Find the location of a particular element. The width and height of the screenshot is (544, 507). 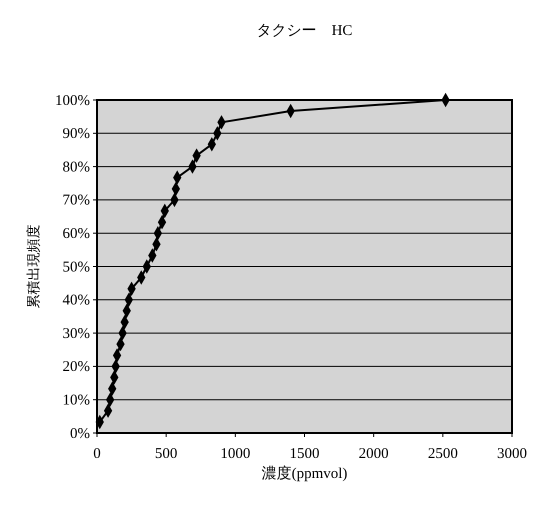

y-tick-label: 20% is located at coordinates (76, 367).